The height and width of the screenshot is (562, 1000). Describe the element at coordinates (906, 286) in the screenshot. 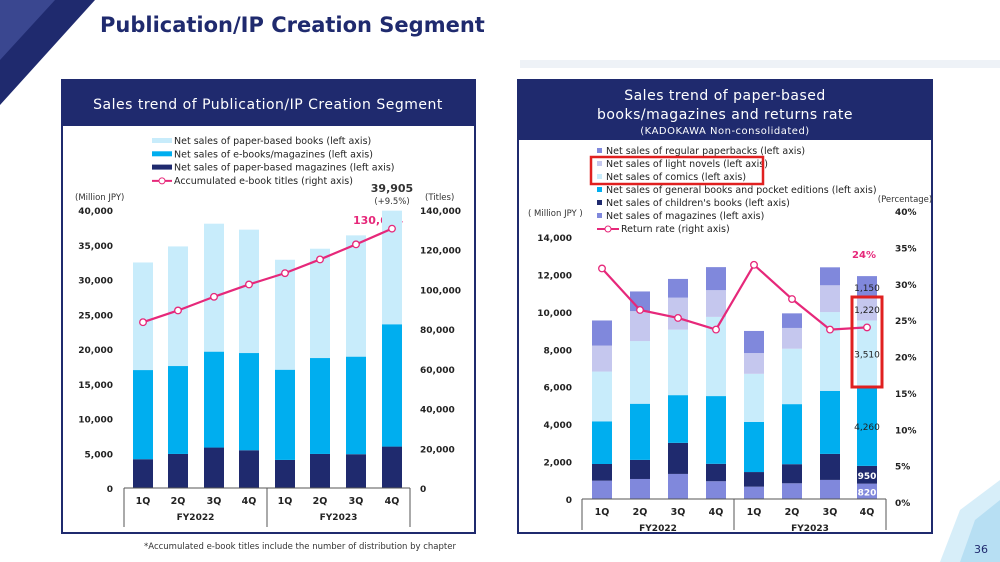

I see `y2-tick-label: 30%` at that location.